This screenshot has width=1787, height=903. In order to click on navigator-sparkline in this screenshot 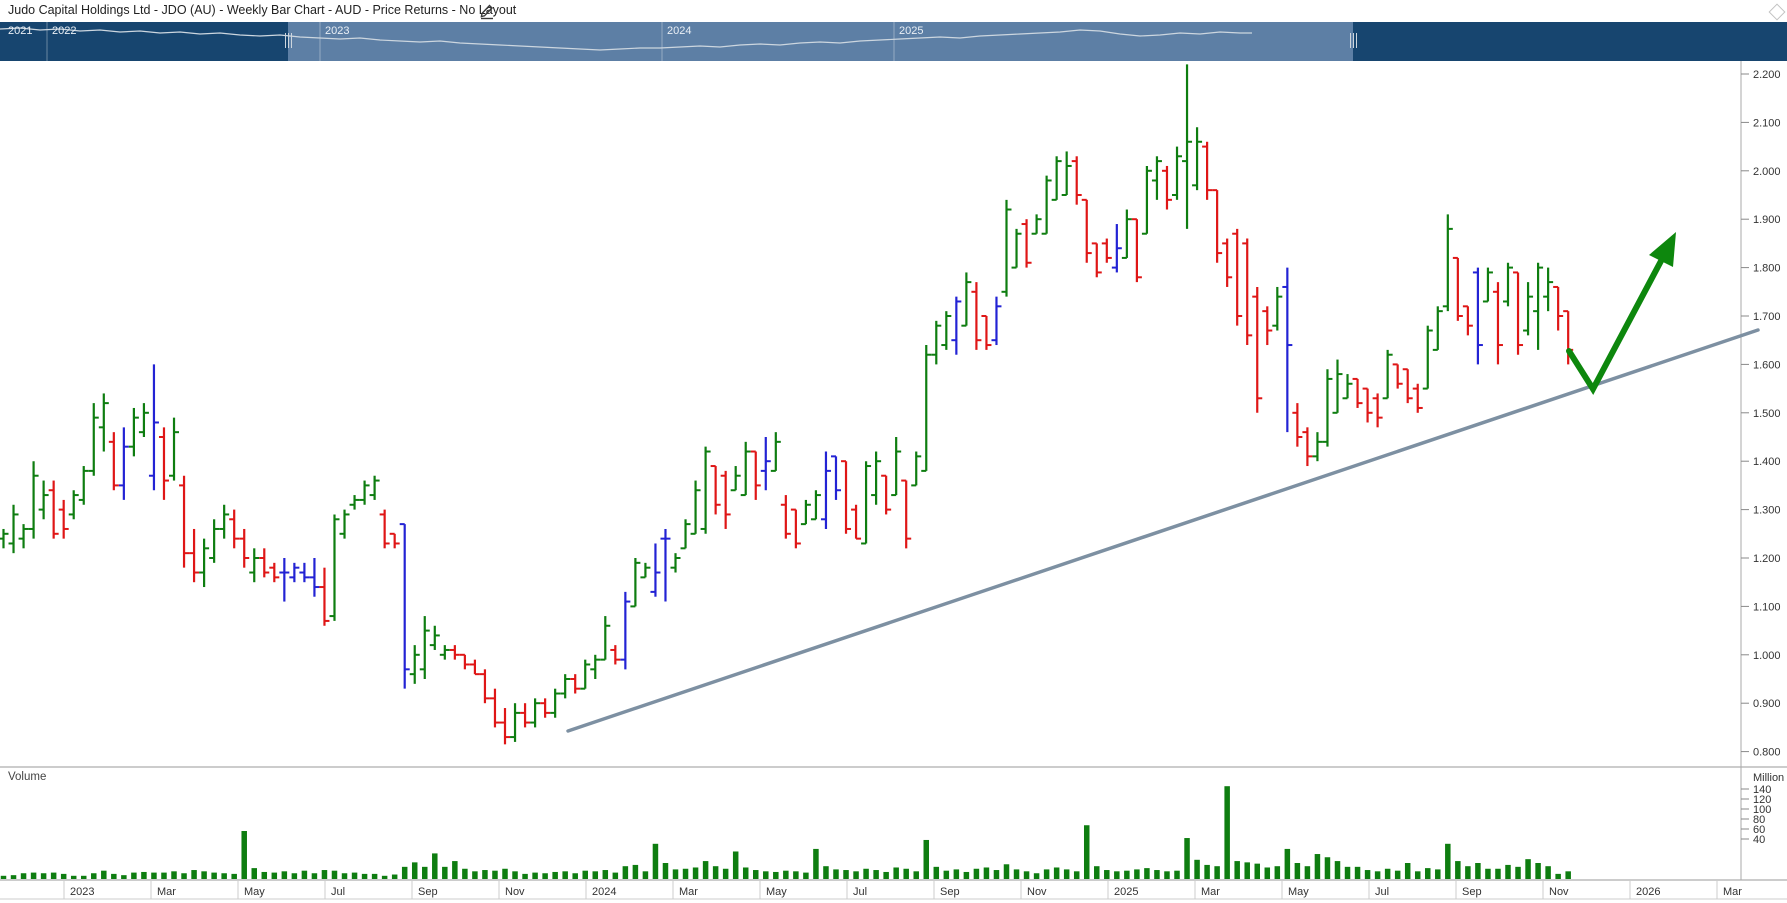, I will do `click(626, 41)`.